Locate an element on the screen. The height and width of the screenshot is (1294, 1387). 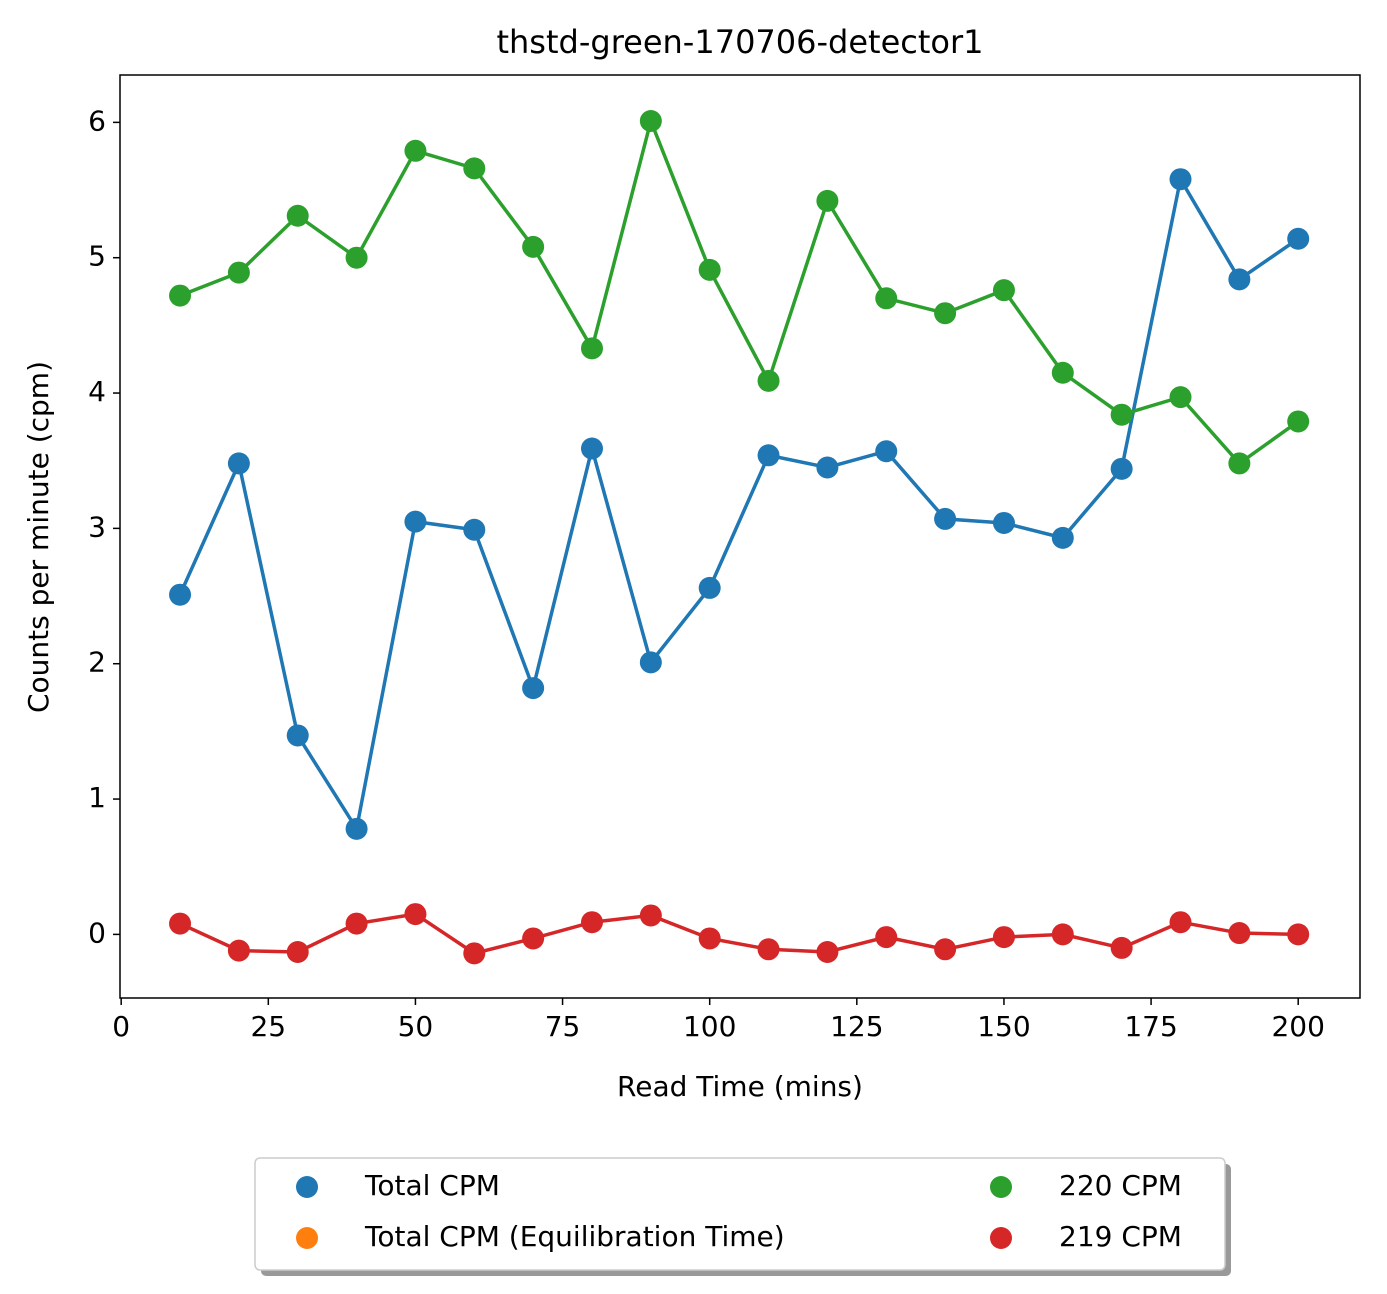
x-tick-label: 0 is located at coordinates (121, 1026).